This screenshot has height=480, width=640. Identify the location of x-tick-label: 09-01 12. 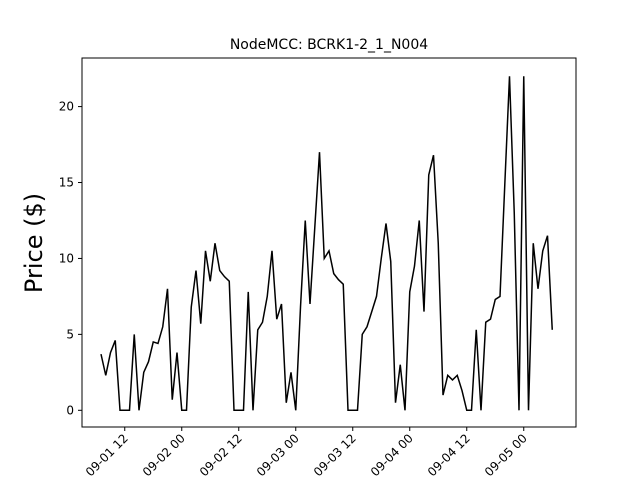
(107, 455).